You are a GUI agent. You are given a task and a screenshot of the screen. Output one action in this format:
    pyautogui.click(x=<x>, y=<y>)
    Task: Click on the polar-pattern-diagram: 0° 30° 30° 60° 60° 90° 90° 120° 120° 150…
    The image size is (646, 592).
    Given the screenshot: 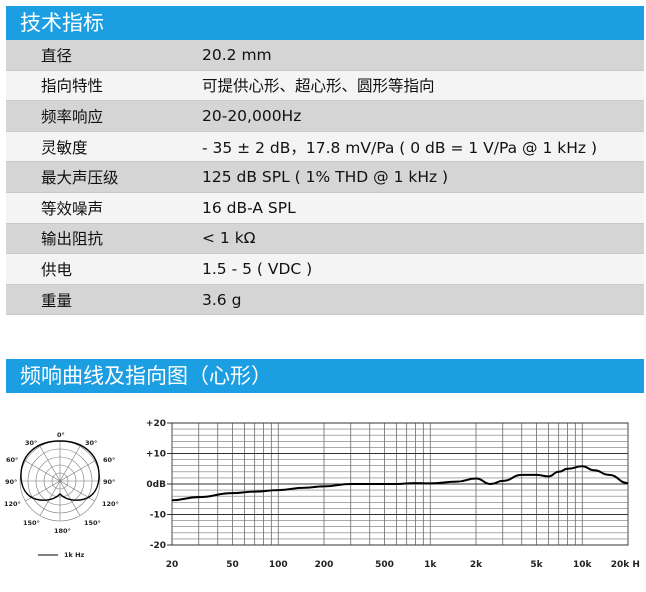 What is the action you would take?
    pyautogui.click(x=61, y=495)
    